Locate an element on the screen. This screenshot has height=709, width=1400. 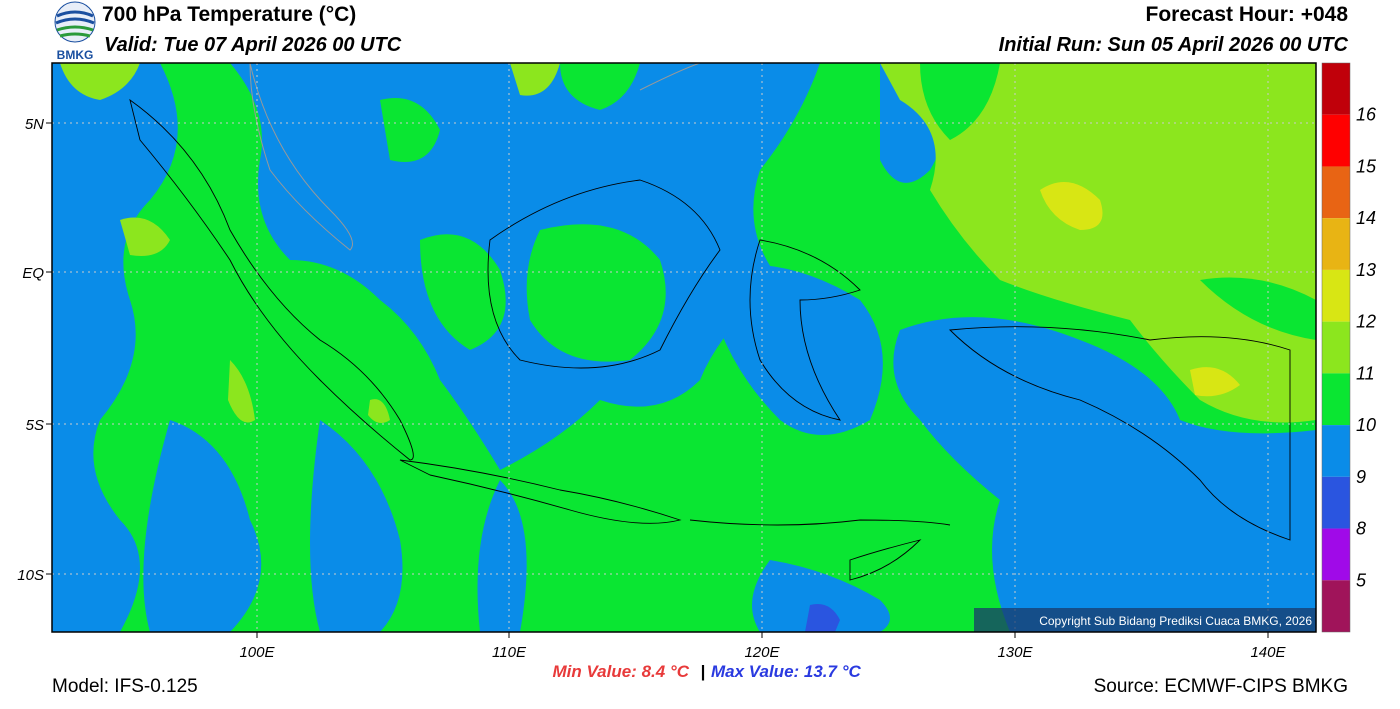
colorbar-label: 12 is located at coordinates (1366, 322).